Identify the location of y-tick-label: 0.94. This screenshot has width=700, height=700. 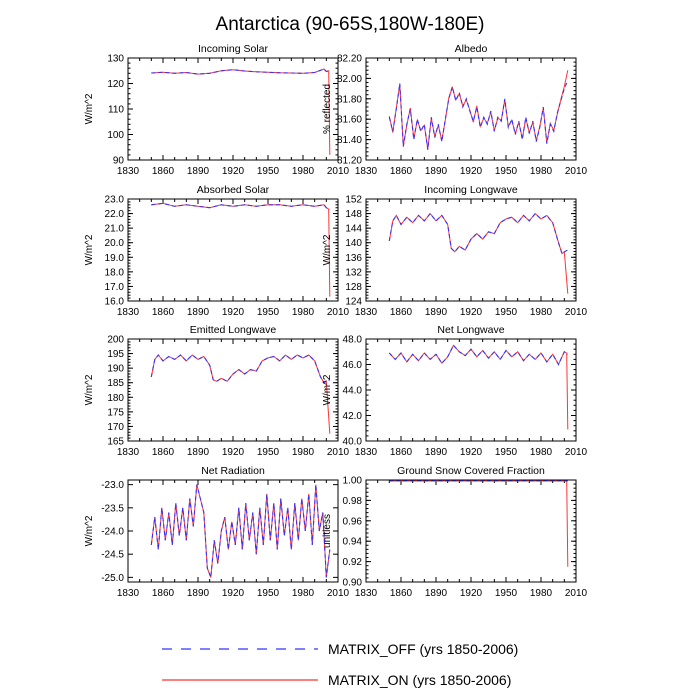
(353, 542).